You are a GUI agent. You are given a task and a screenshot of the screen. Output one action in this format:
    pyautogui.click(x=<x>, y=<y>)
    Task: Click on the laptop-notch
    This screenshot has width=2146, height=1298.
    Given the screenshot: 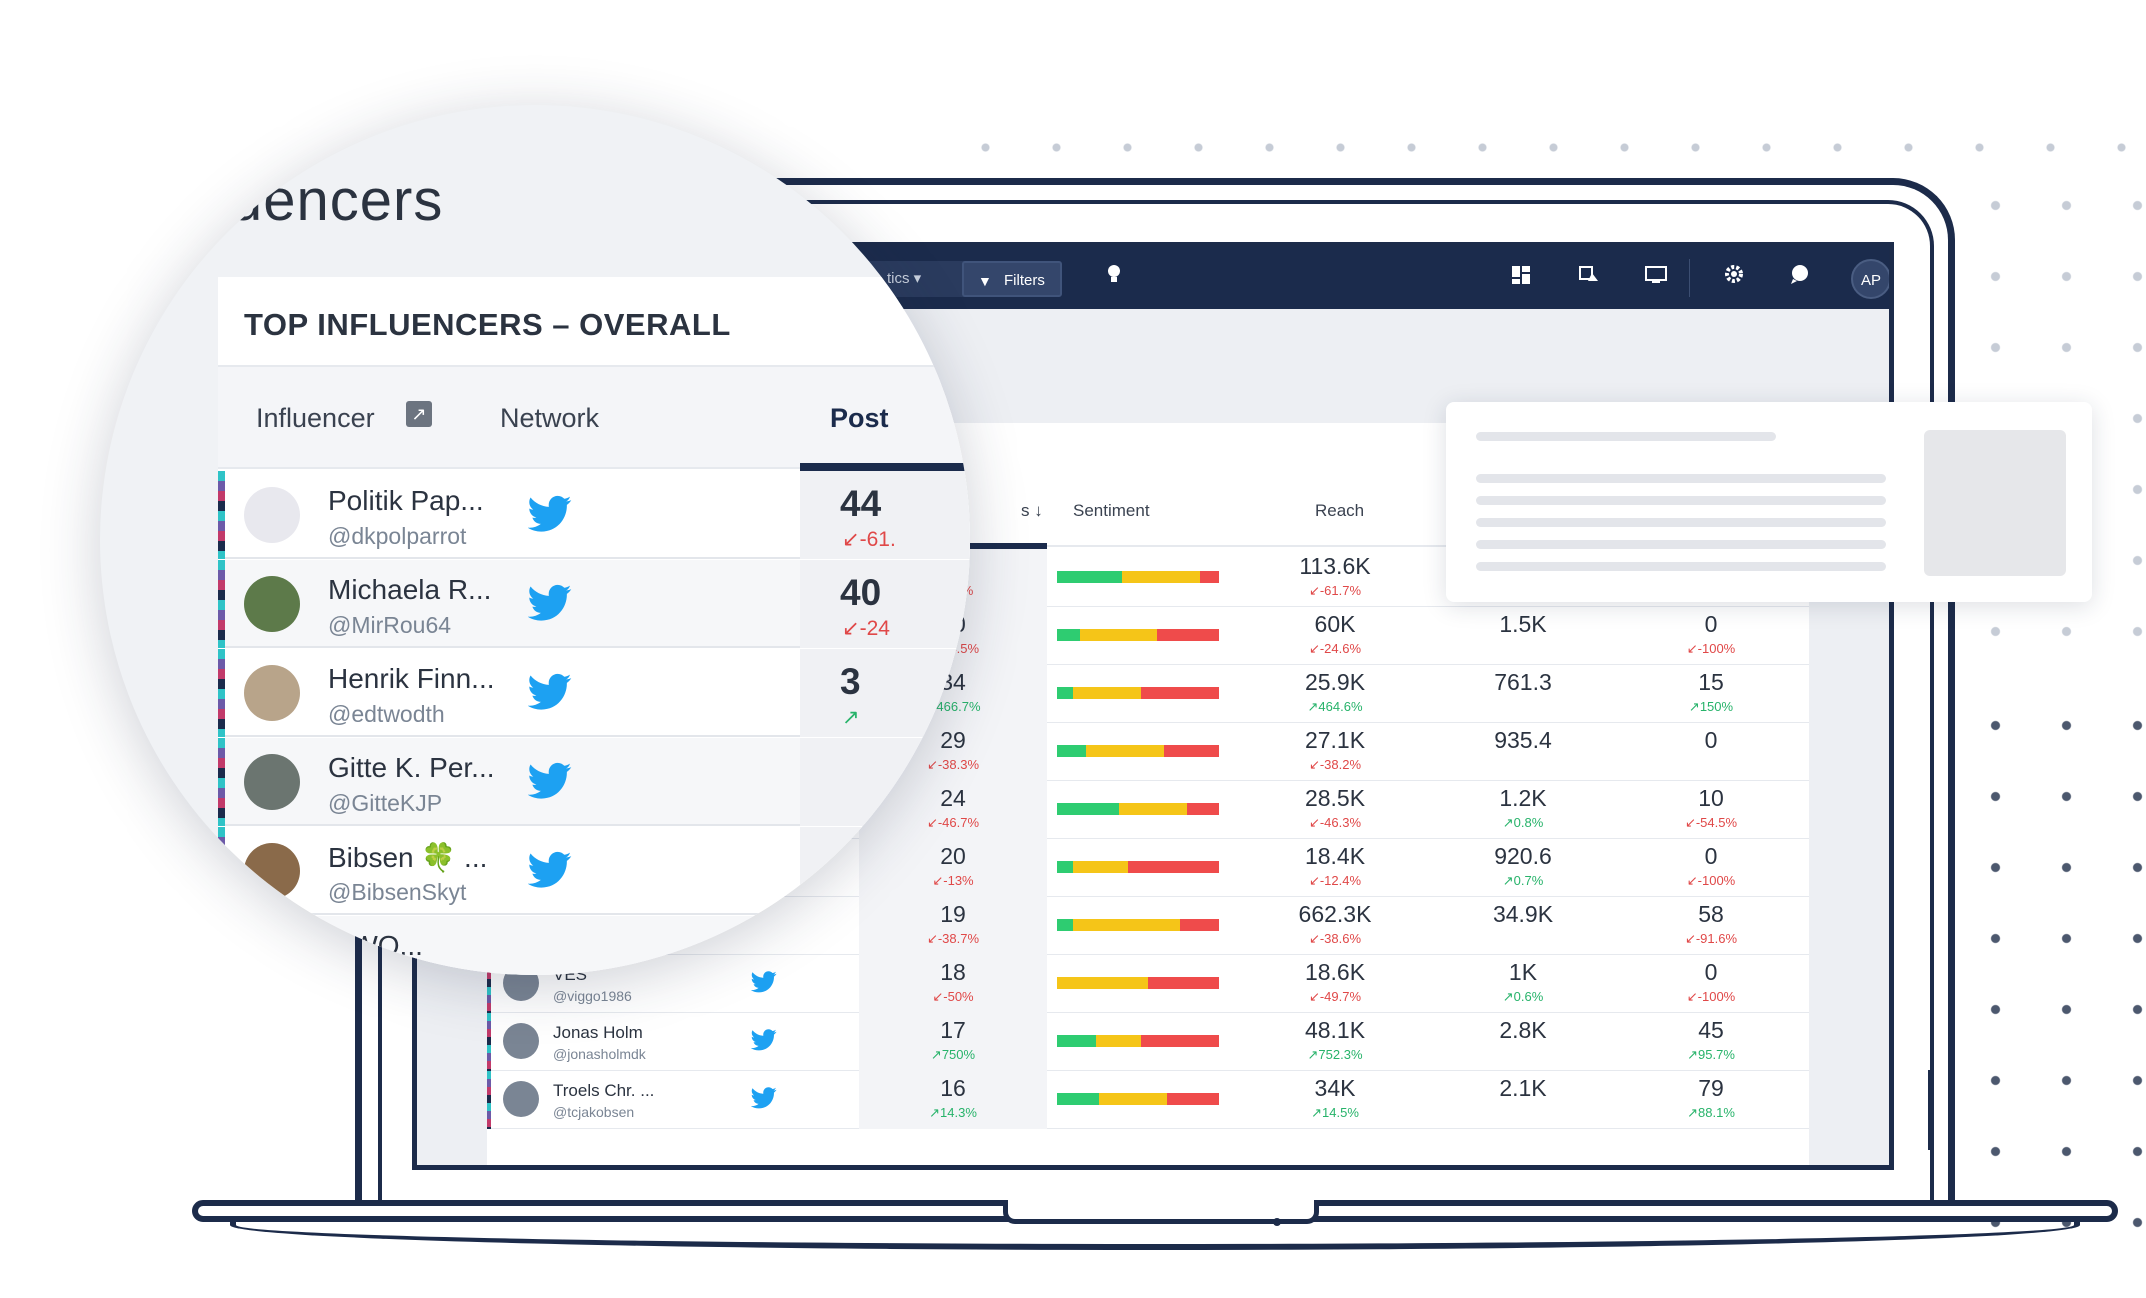 What is the action you would take?
    pyautogui.click(x=1161, y=1212)
    